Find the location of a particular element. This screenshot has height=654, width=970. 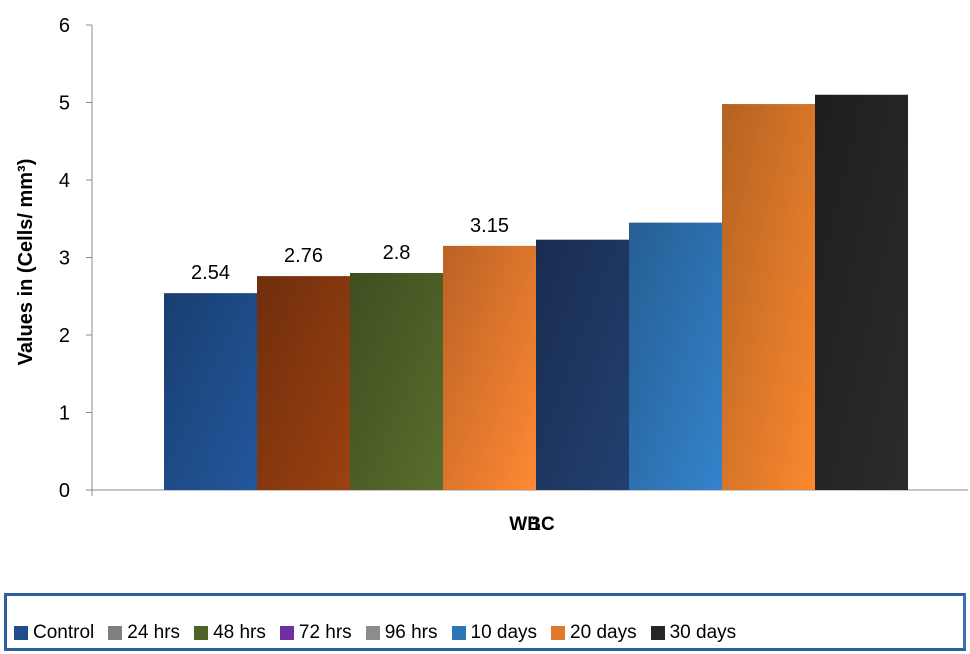

data-label: 2.76 is located at coordinates (303, 256).